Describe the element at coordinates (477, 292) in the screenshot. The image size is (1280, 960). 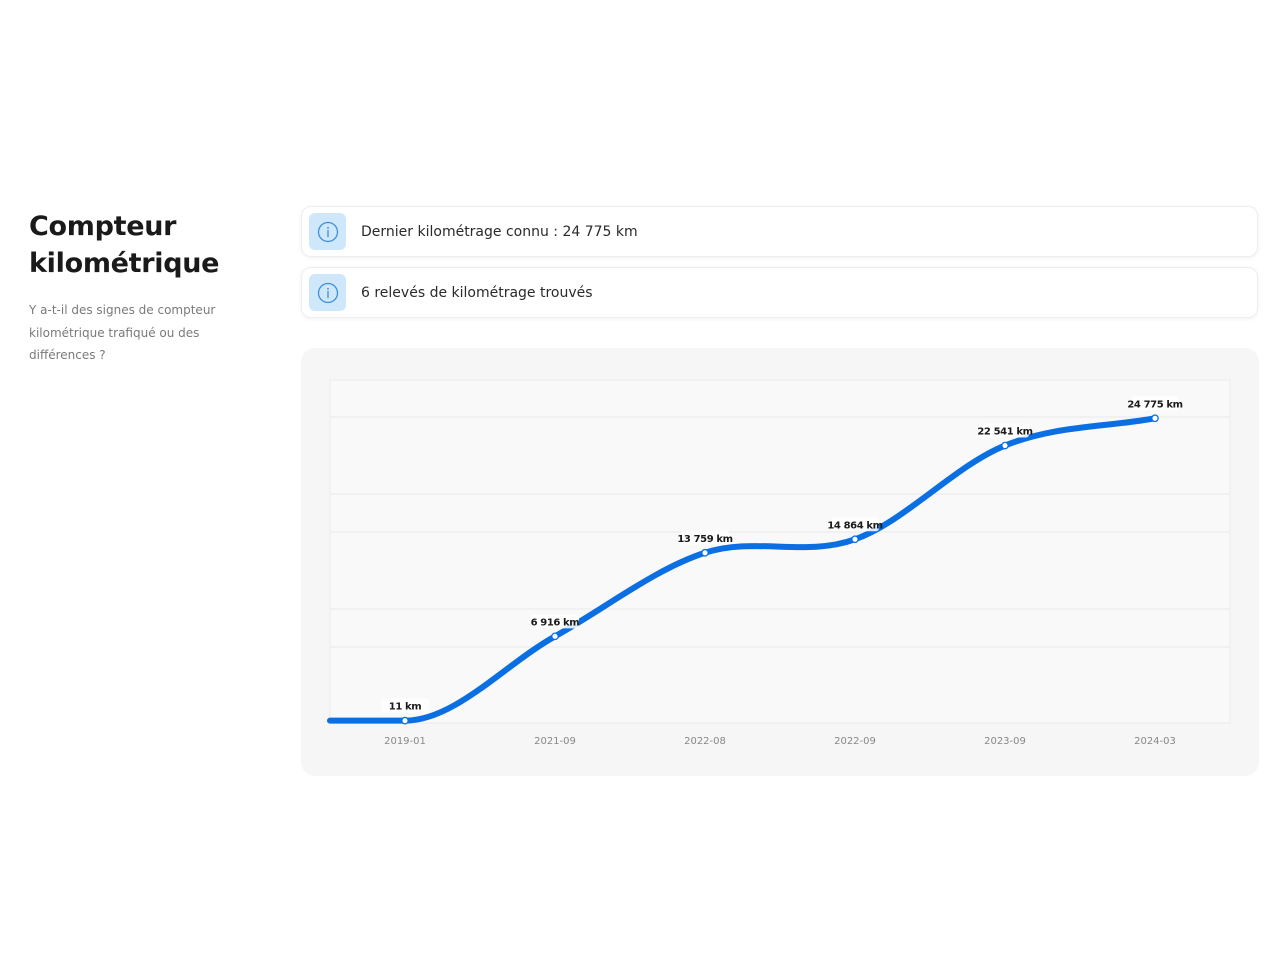
I see `info-card-text: 6 relevés de kilométrage trouvés` at that location.